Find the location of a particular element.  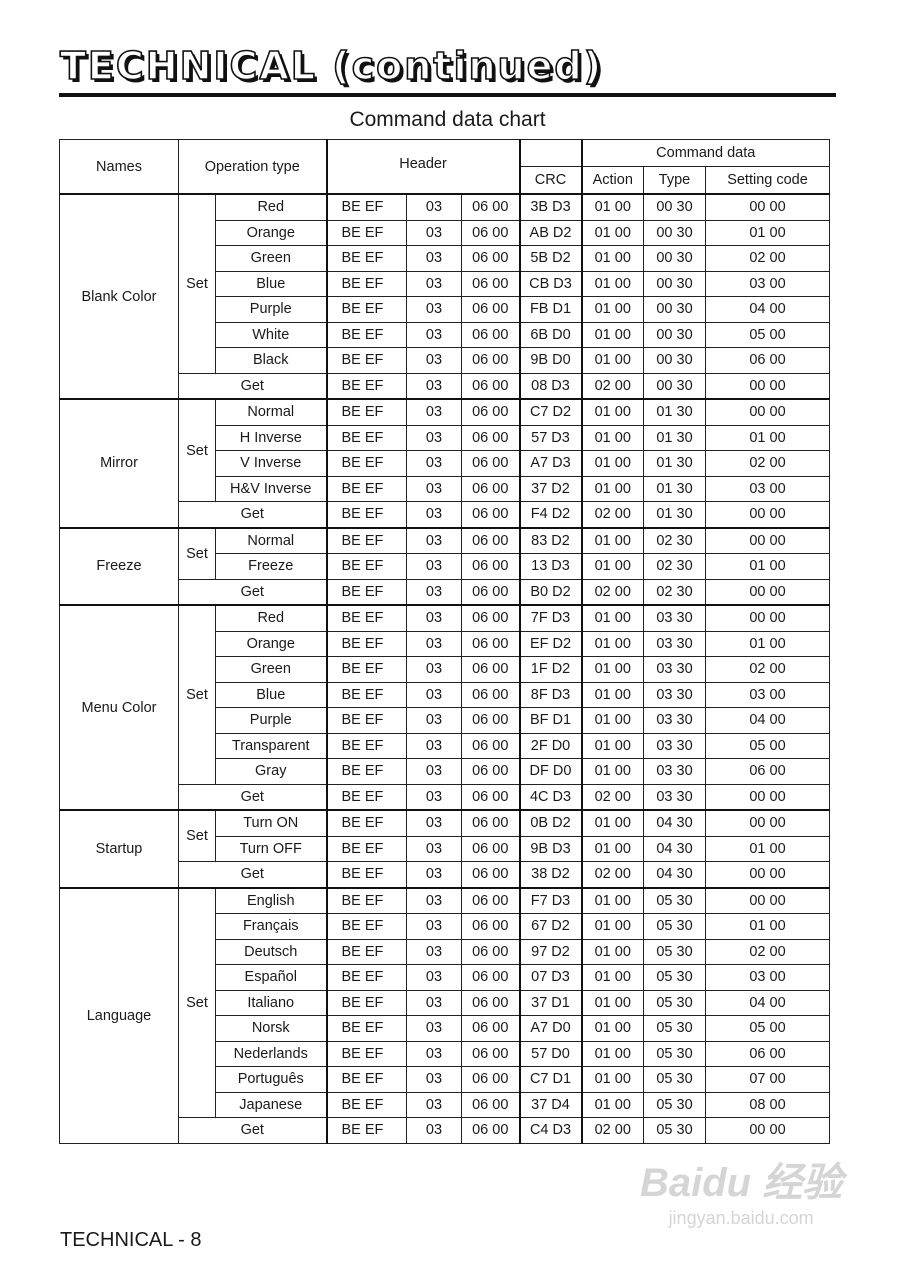

crc-cell: EF D2 is located at coordinates (550, 643).